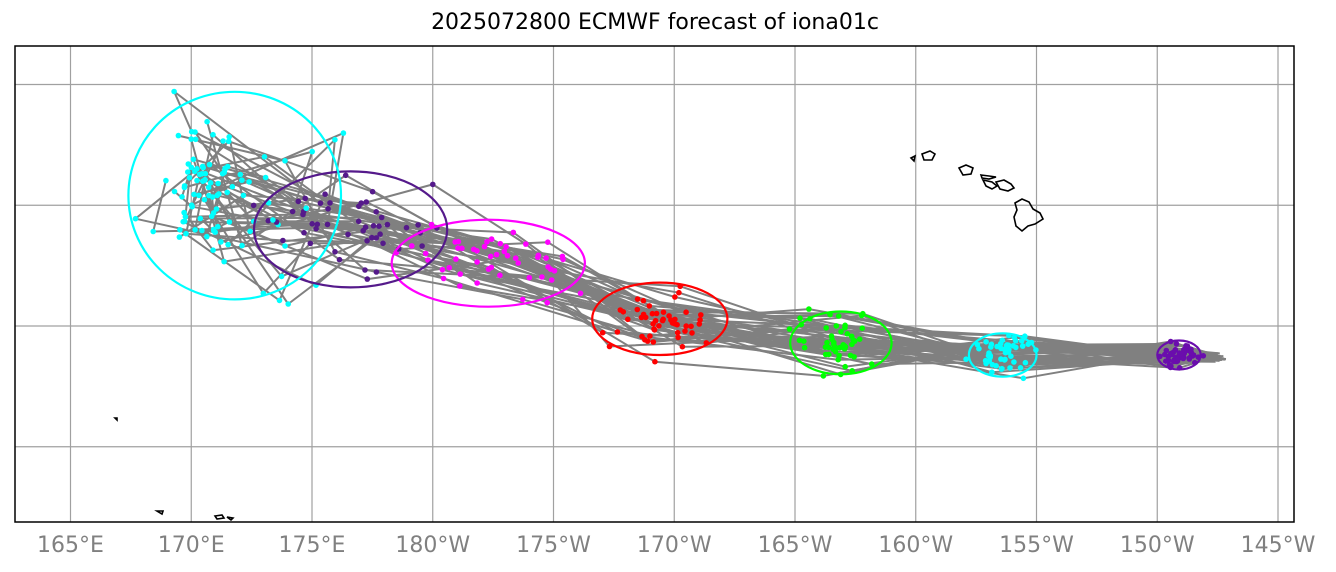  I want to click on island-coastline, so click(159, 513).